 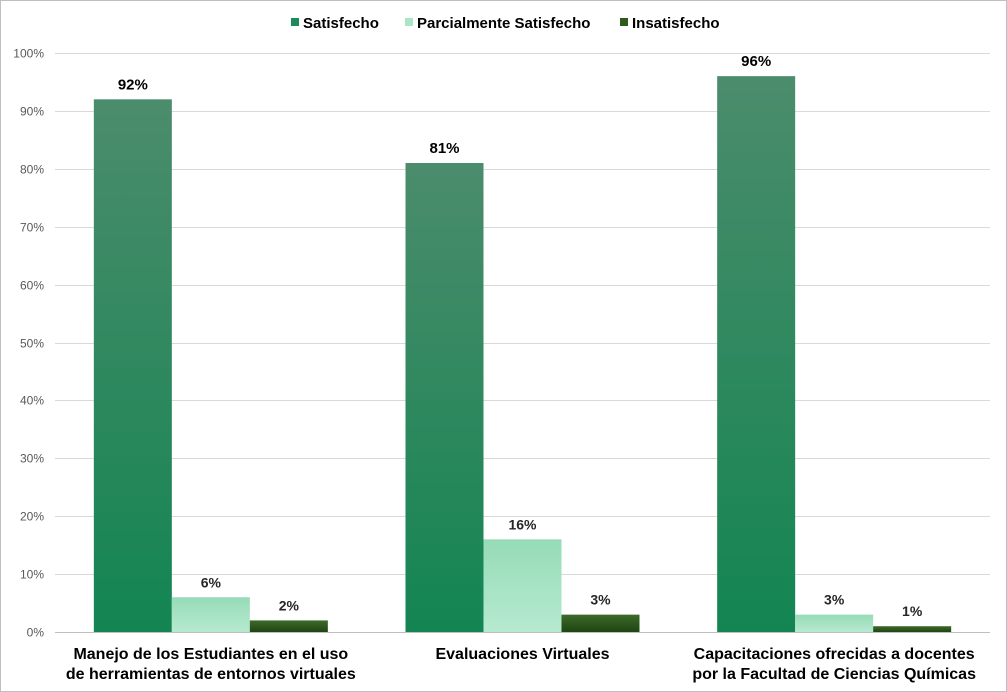 What do you see at coordinates (36, 633) in the screenshot?
I see `y-tick-label: 0%` at bounding box center [36, 633].